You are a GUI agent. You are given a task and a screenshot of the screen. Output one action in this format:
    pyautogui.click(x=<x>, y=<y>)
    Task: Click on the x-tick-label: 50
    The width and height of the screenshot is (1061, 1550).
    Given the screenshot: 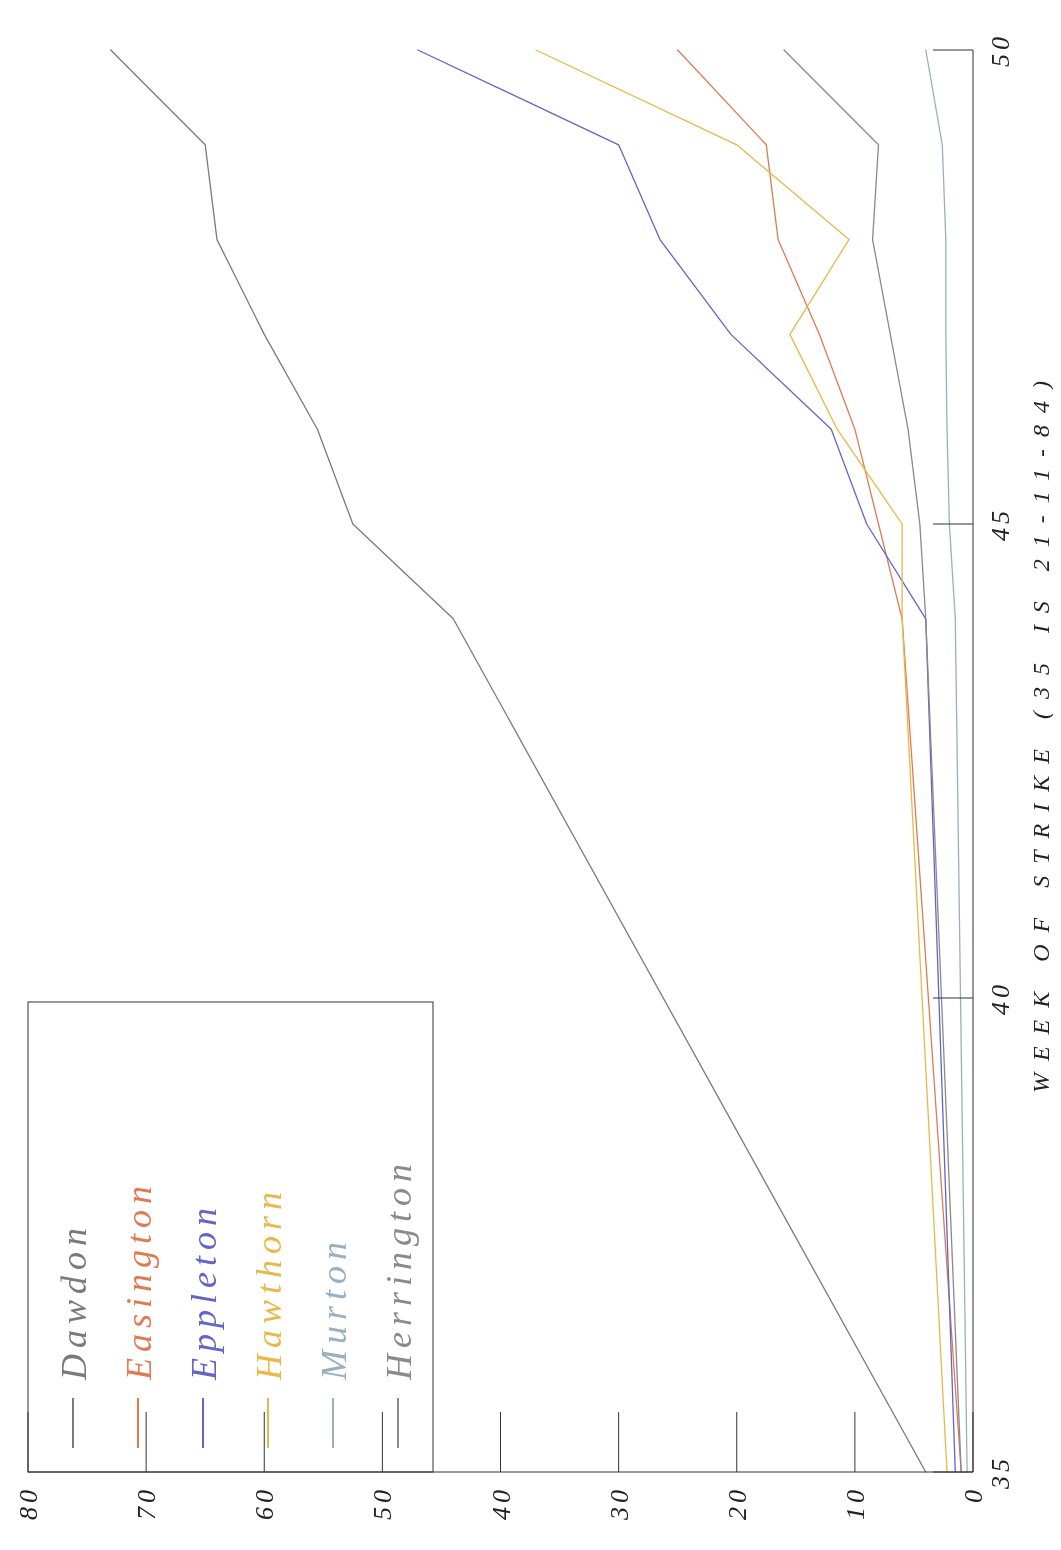 What is the action you would take?
    pyautogui.click(x=383, y=1503)
    